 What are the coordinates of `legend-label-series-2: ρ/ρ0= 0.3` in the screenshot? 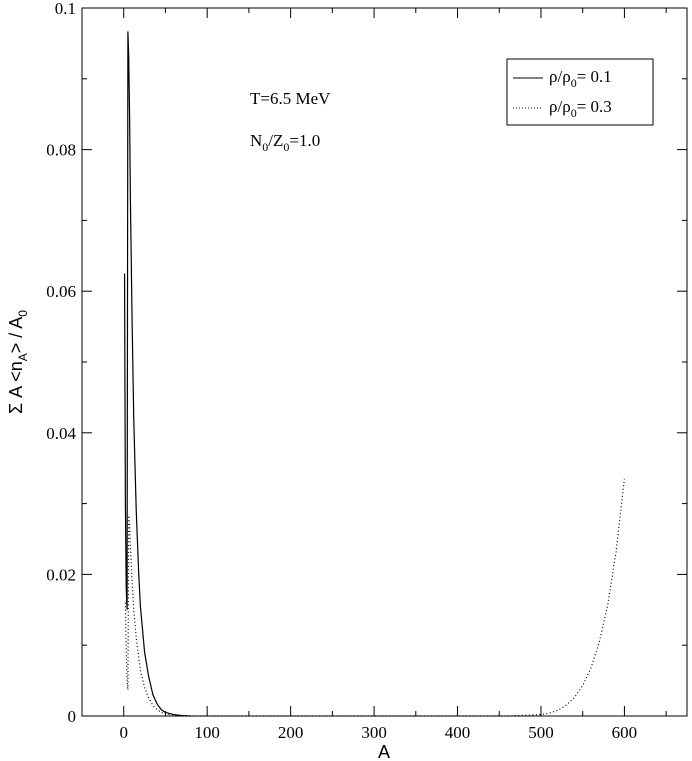 It's located at (580, 108).